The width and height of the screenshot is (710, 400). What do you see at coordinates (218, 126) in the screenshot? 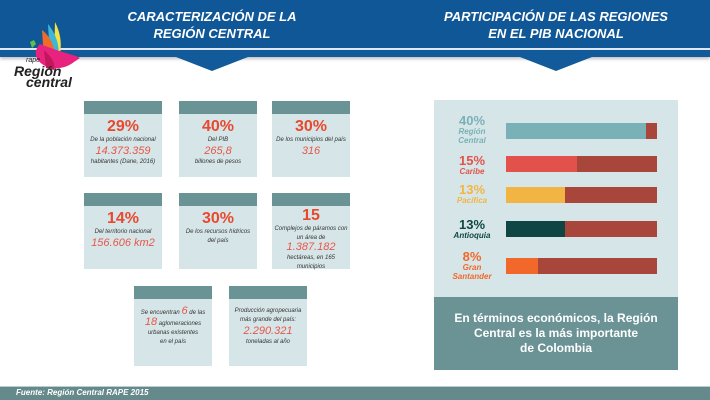
I see `card-value: 40%` at bounding box center [218, 126].